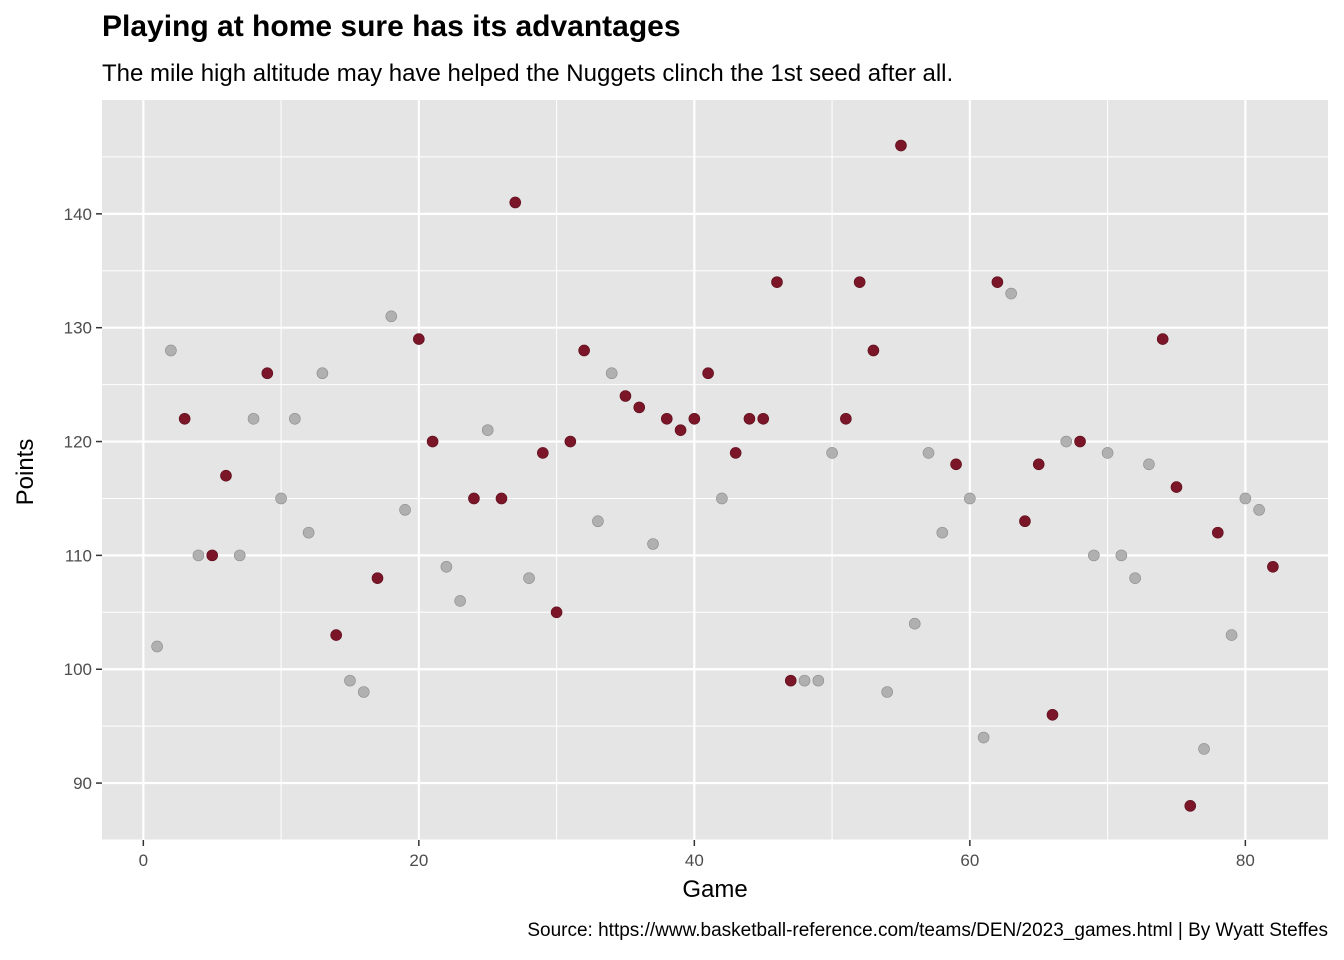  Describe the element at coordinates (1245, 860) in the screenshot. I see `x-tick-label: 80` at that location.